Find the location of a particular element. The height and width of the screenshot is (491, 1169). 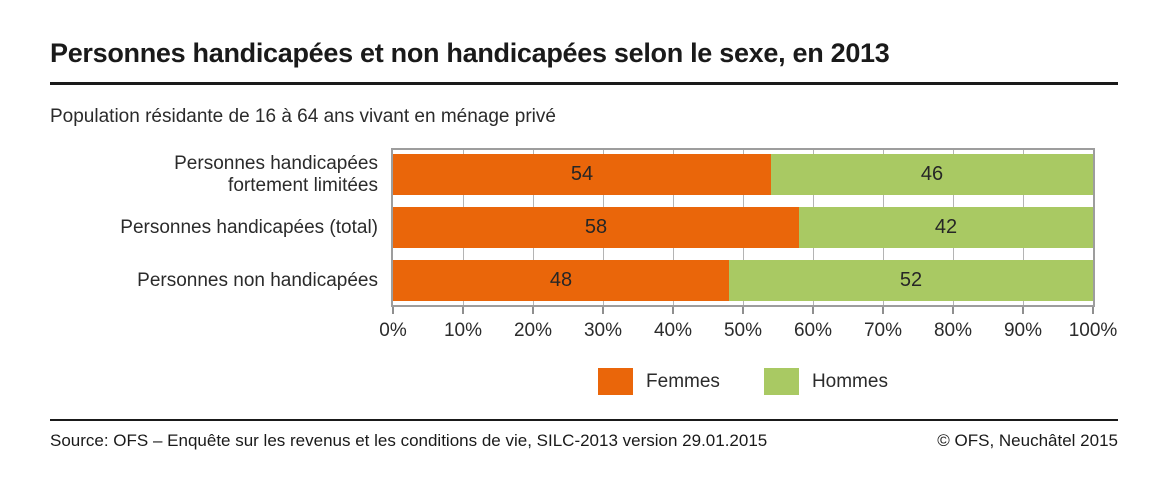

bar-segment-femmes: 48 is located at coordinates (561, 280).